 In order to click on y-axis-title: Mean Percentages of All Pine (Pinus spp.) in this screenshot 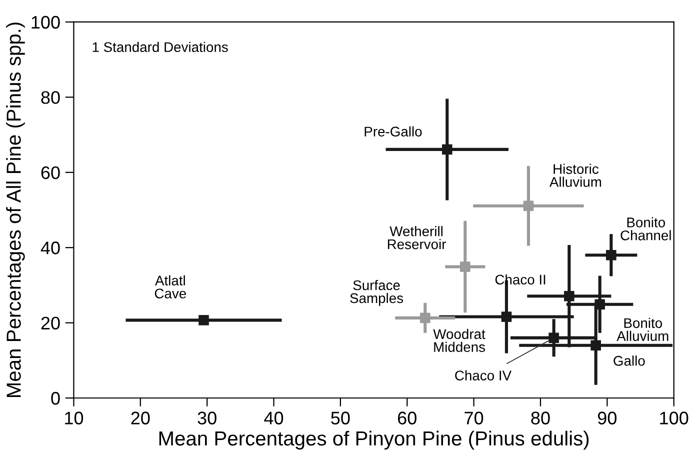, I will do `click(15, 209)`.